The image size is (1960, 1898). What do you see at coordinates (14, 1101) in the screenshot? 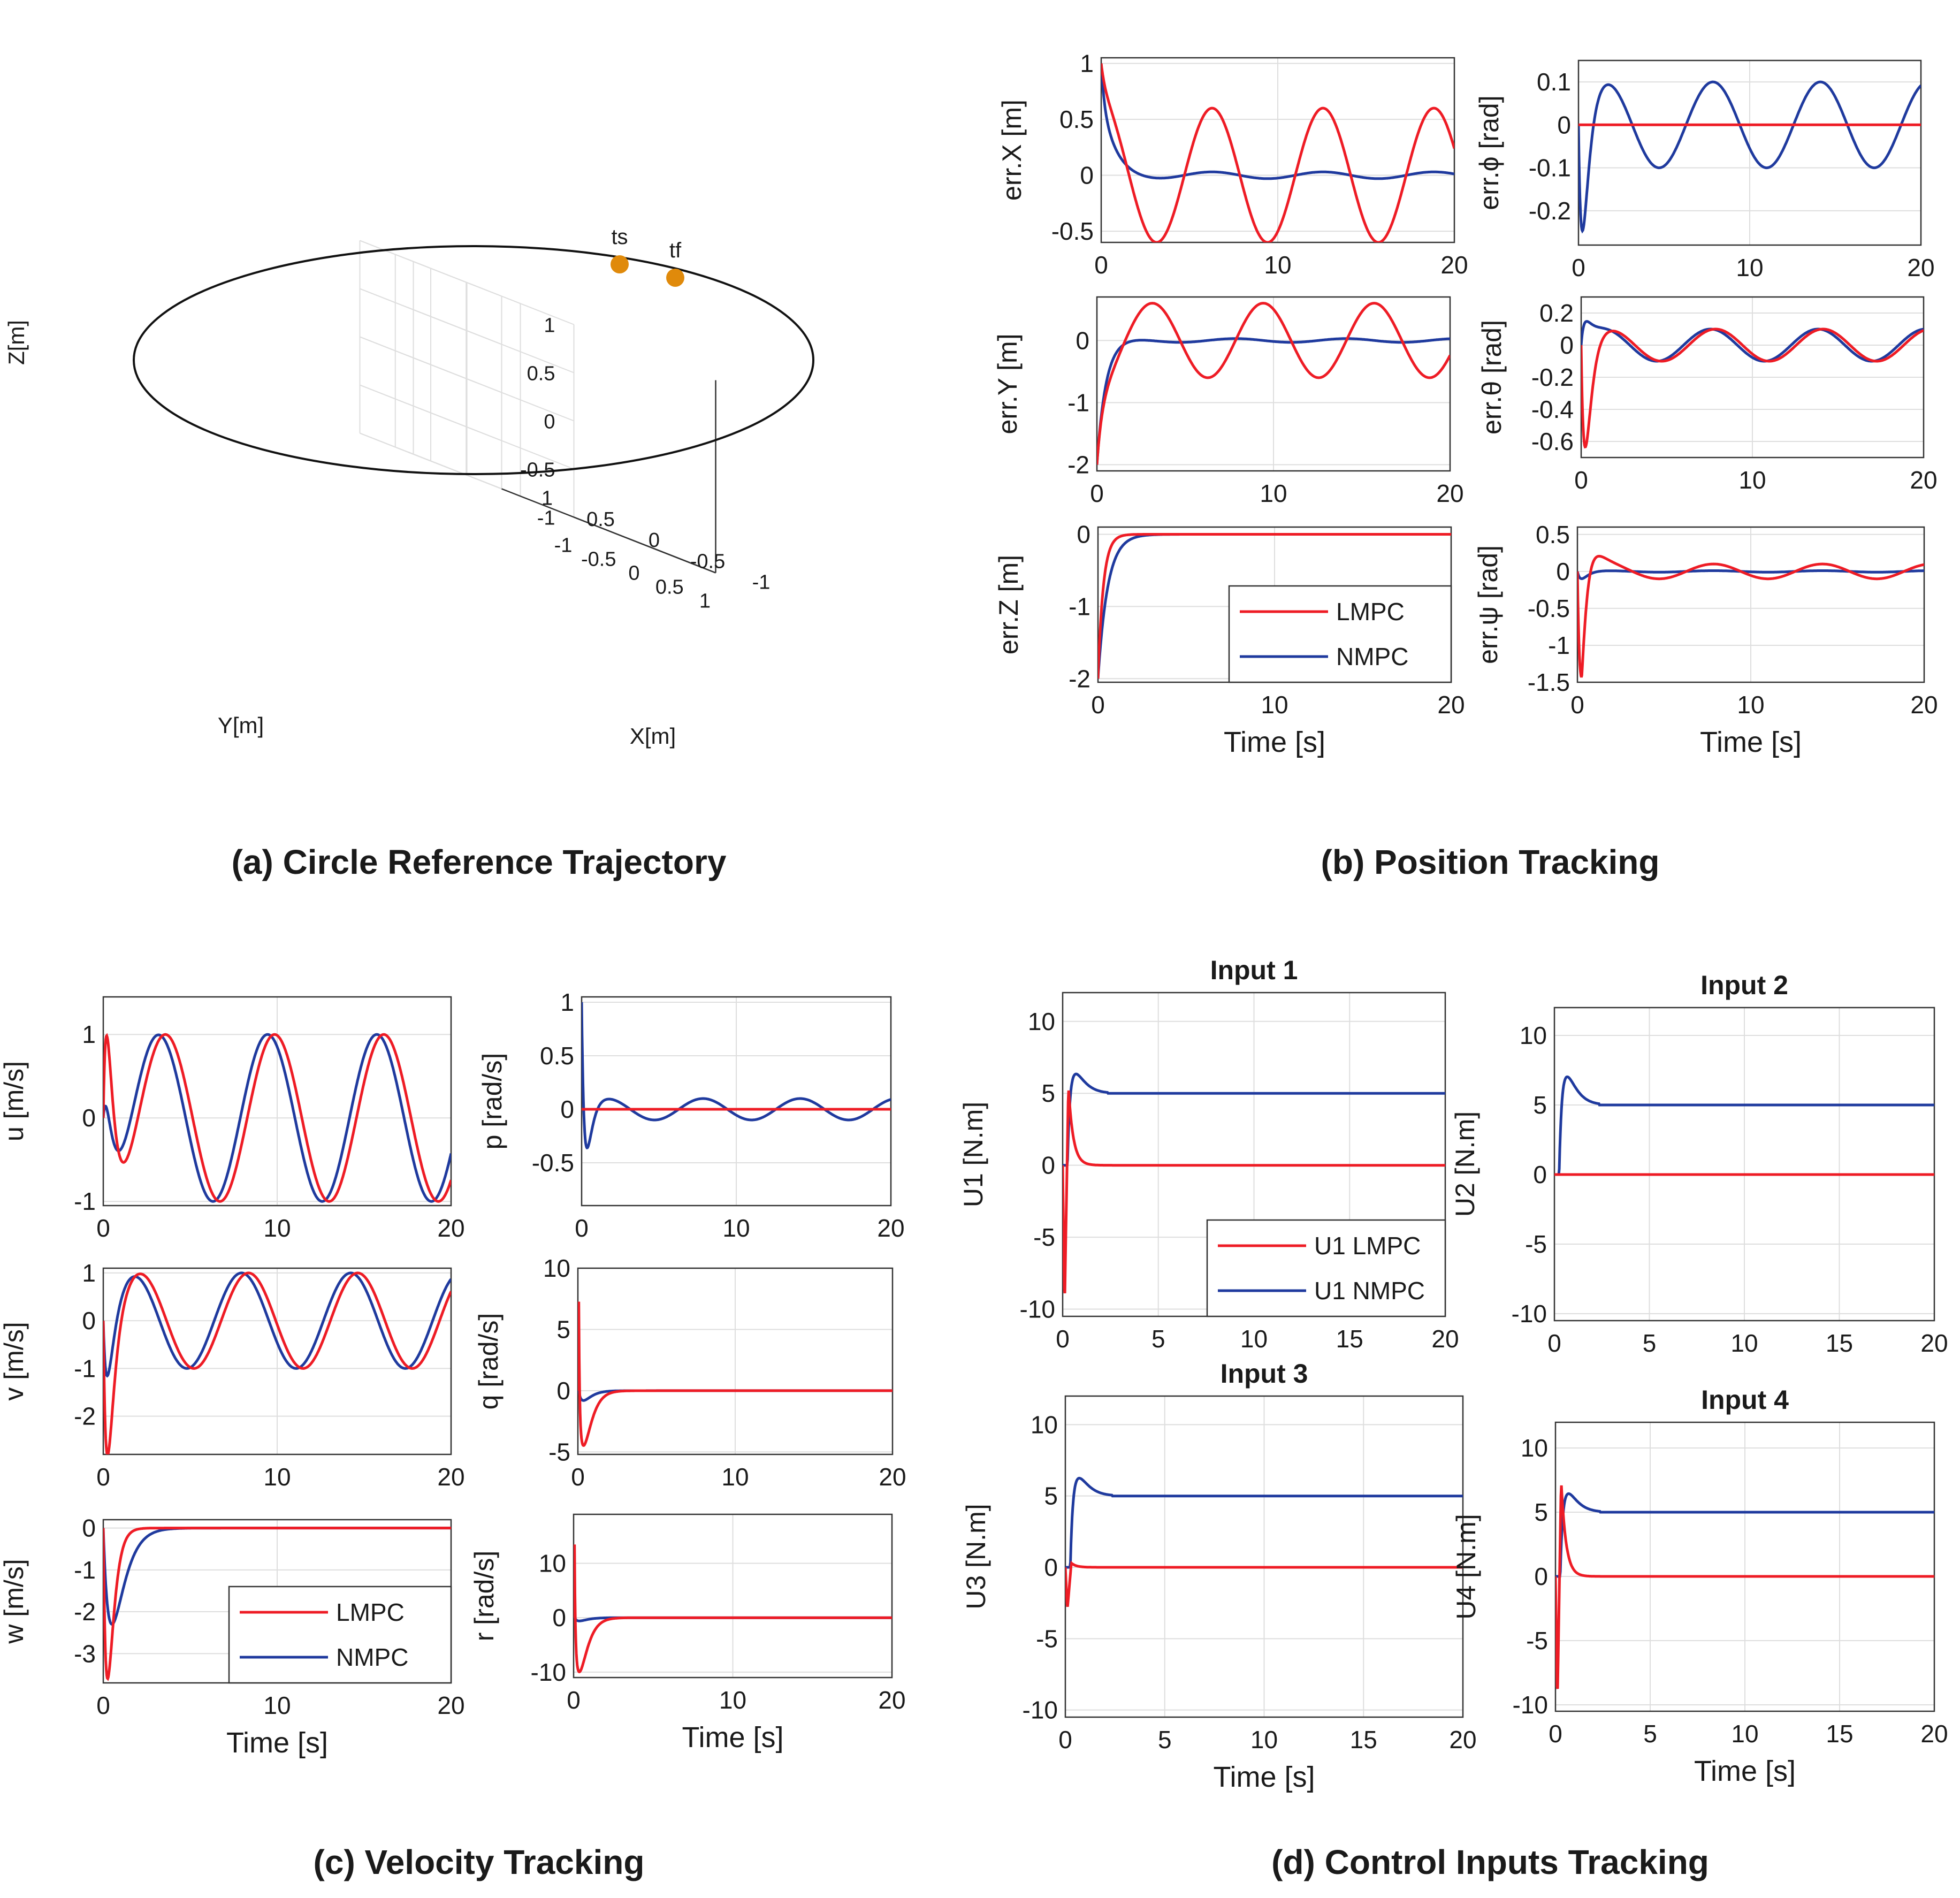
I see `y-axis-label: u [m/s]` at bounding box center [14, 1101].